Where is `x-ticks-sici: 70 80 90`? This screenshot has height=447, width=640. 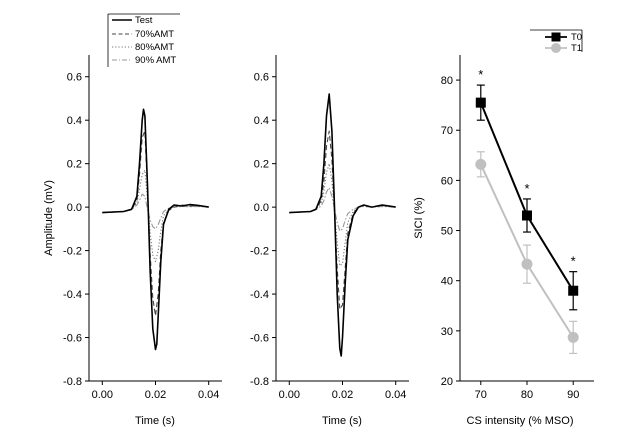 x-ticks-sici: 70 80 90 is located at coordinates (527, 391).